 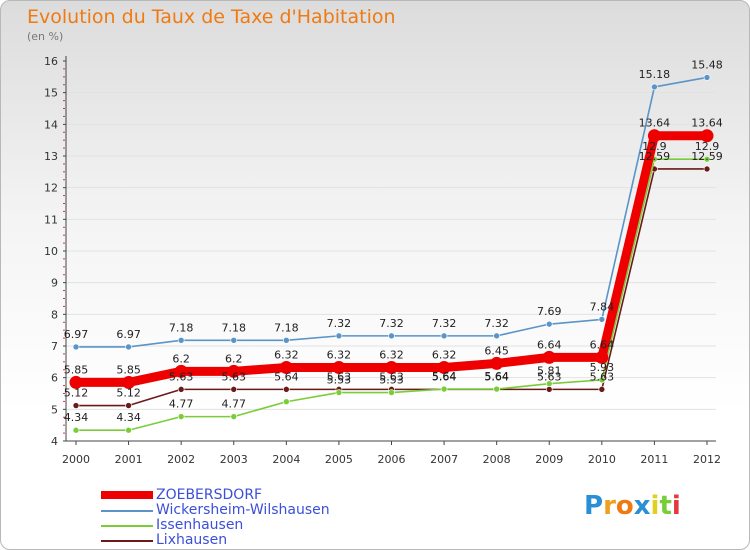 What do you see at coordinates (51, 188) in the screenshot?
I see `y-tick-label: 12` at bounding box center [51, 188].